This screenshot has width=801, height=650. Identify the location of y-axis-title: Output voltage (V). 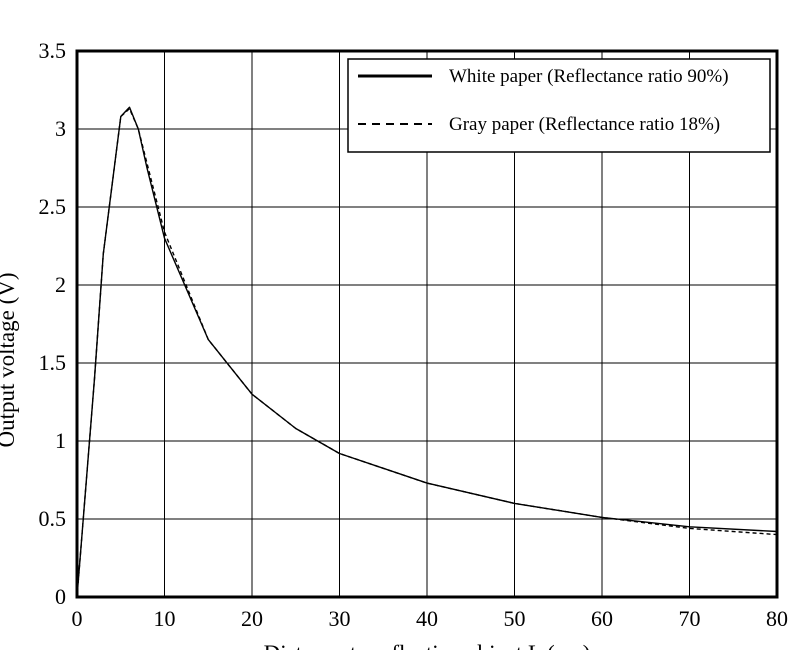
(9, 359).